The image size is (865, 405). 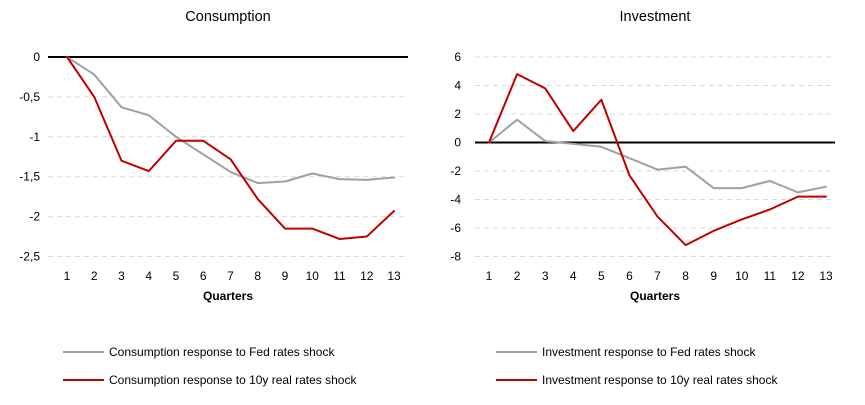 What do you see at coordinates (455, 257) in the screenshot?
I see `svg-text: -8` at bounding box center [455, 257].